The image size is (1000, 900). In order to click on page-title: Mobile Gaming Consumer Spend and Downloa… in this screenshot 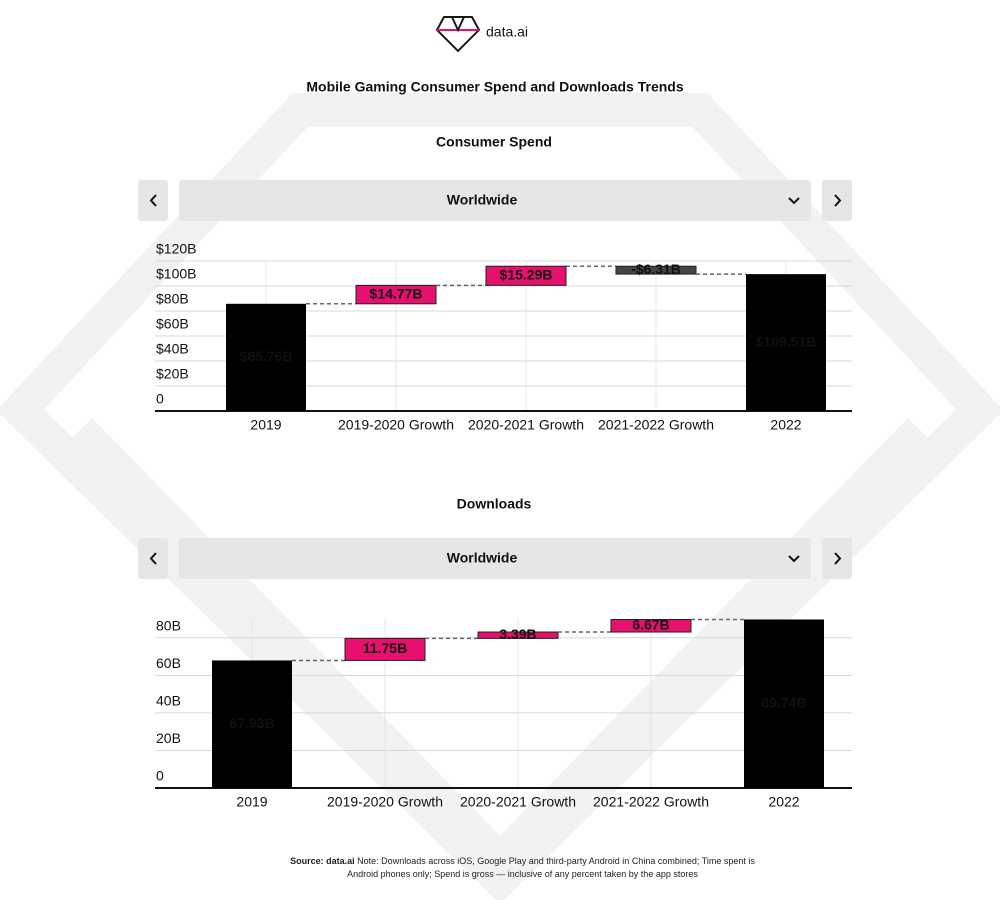, I will do `click(494, 87)`.